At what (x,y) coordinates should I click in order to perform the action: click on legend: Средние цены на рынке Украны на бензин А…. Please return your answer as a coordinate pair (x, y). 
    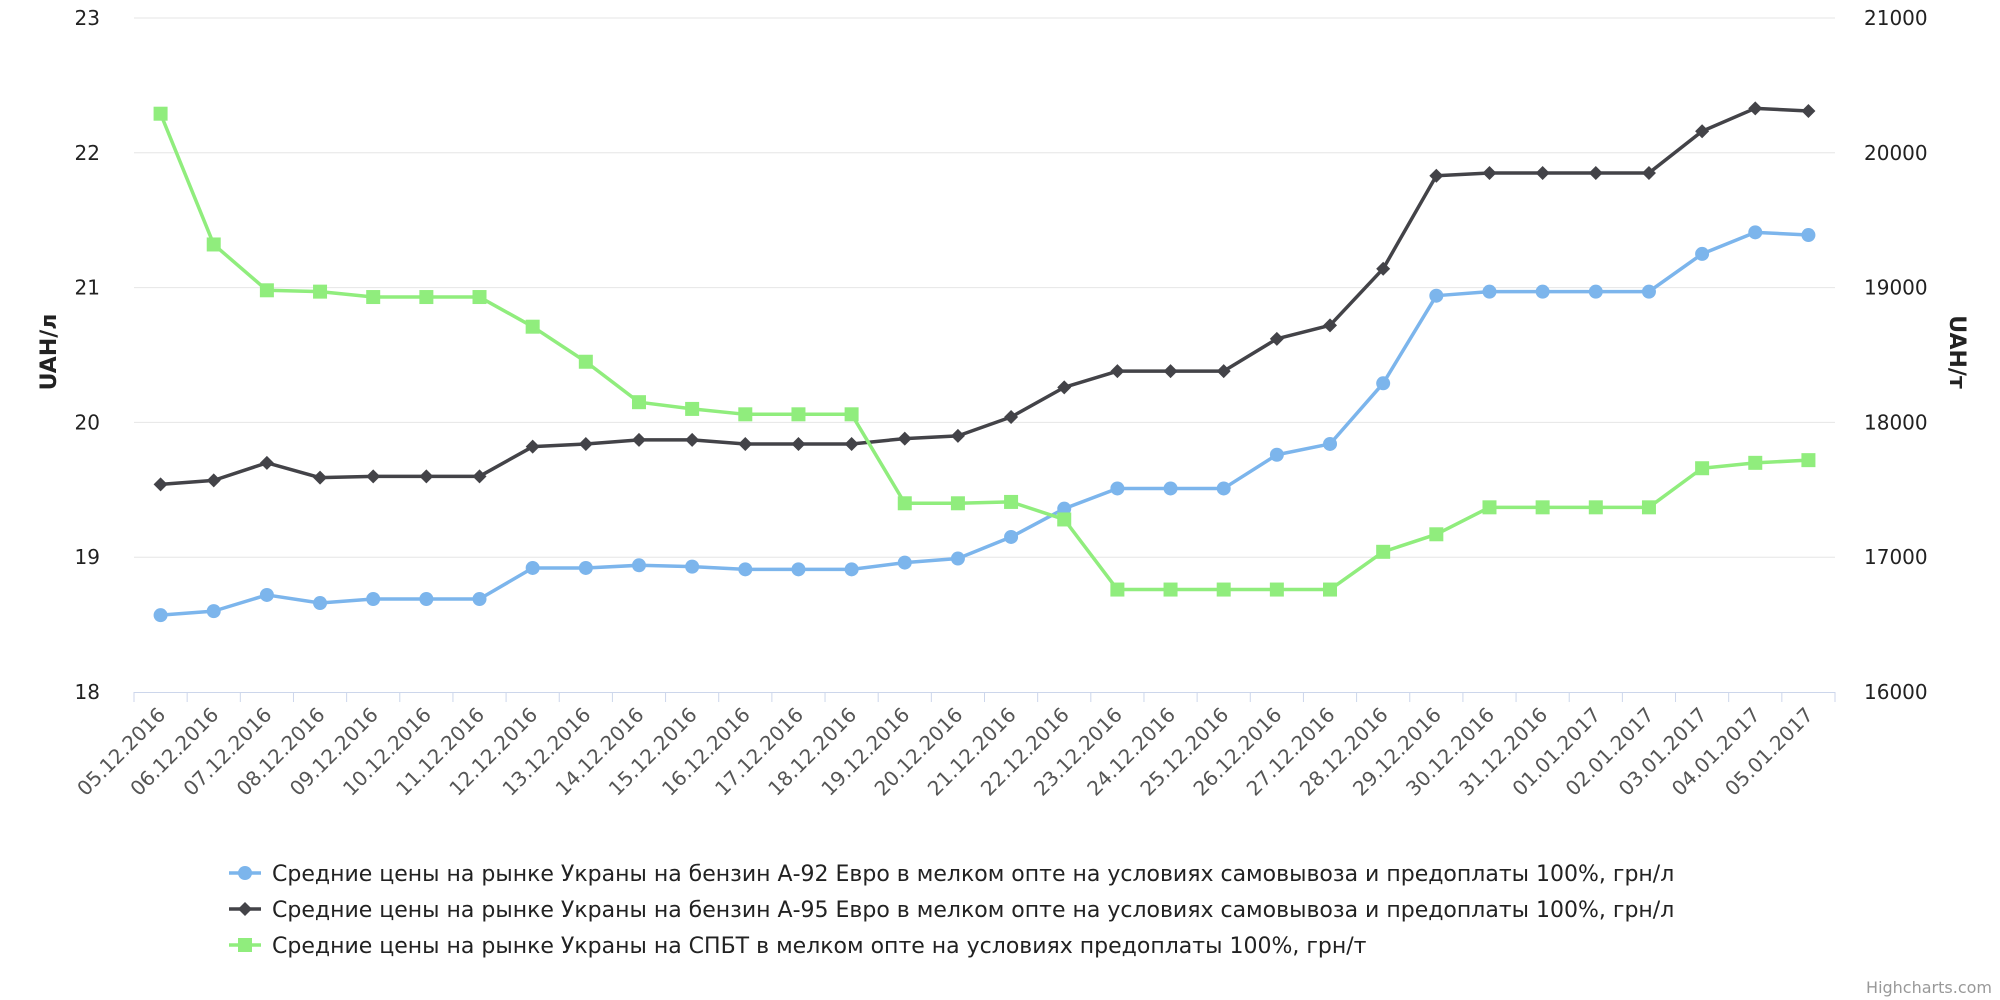
    Looking at the image, I should click on (951, 910).